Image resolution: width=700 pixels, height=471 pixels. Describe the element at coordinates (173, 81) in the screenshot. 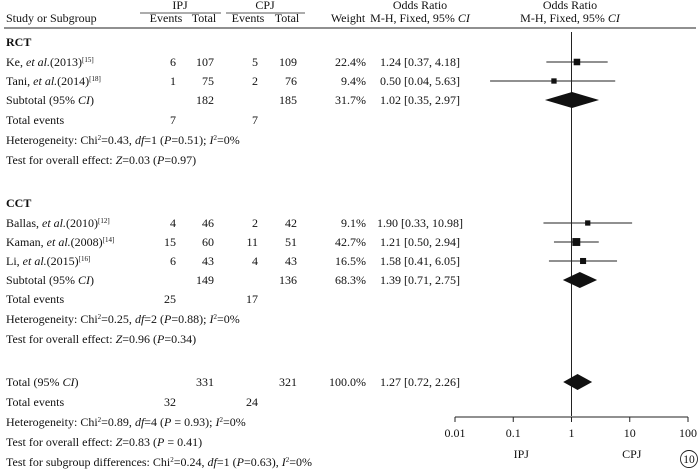

I see `study-events-ipj: 1` at that location.